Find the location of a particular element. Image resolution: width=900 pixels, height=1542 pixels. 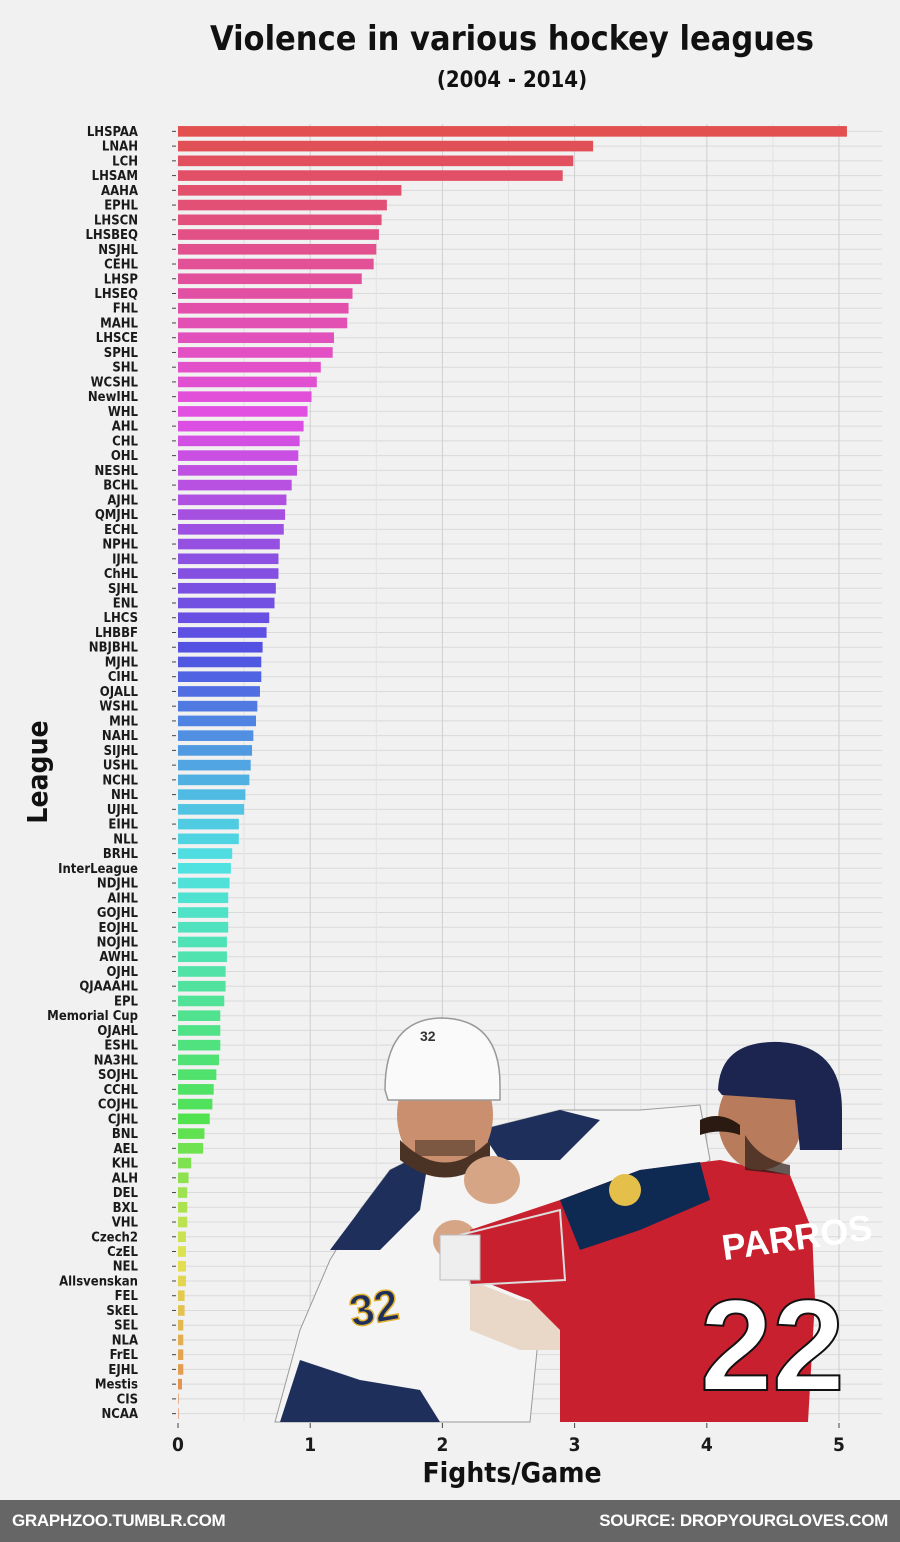

y-tick-label: MHL is located at coordinates (123, 721).